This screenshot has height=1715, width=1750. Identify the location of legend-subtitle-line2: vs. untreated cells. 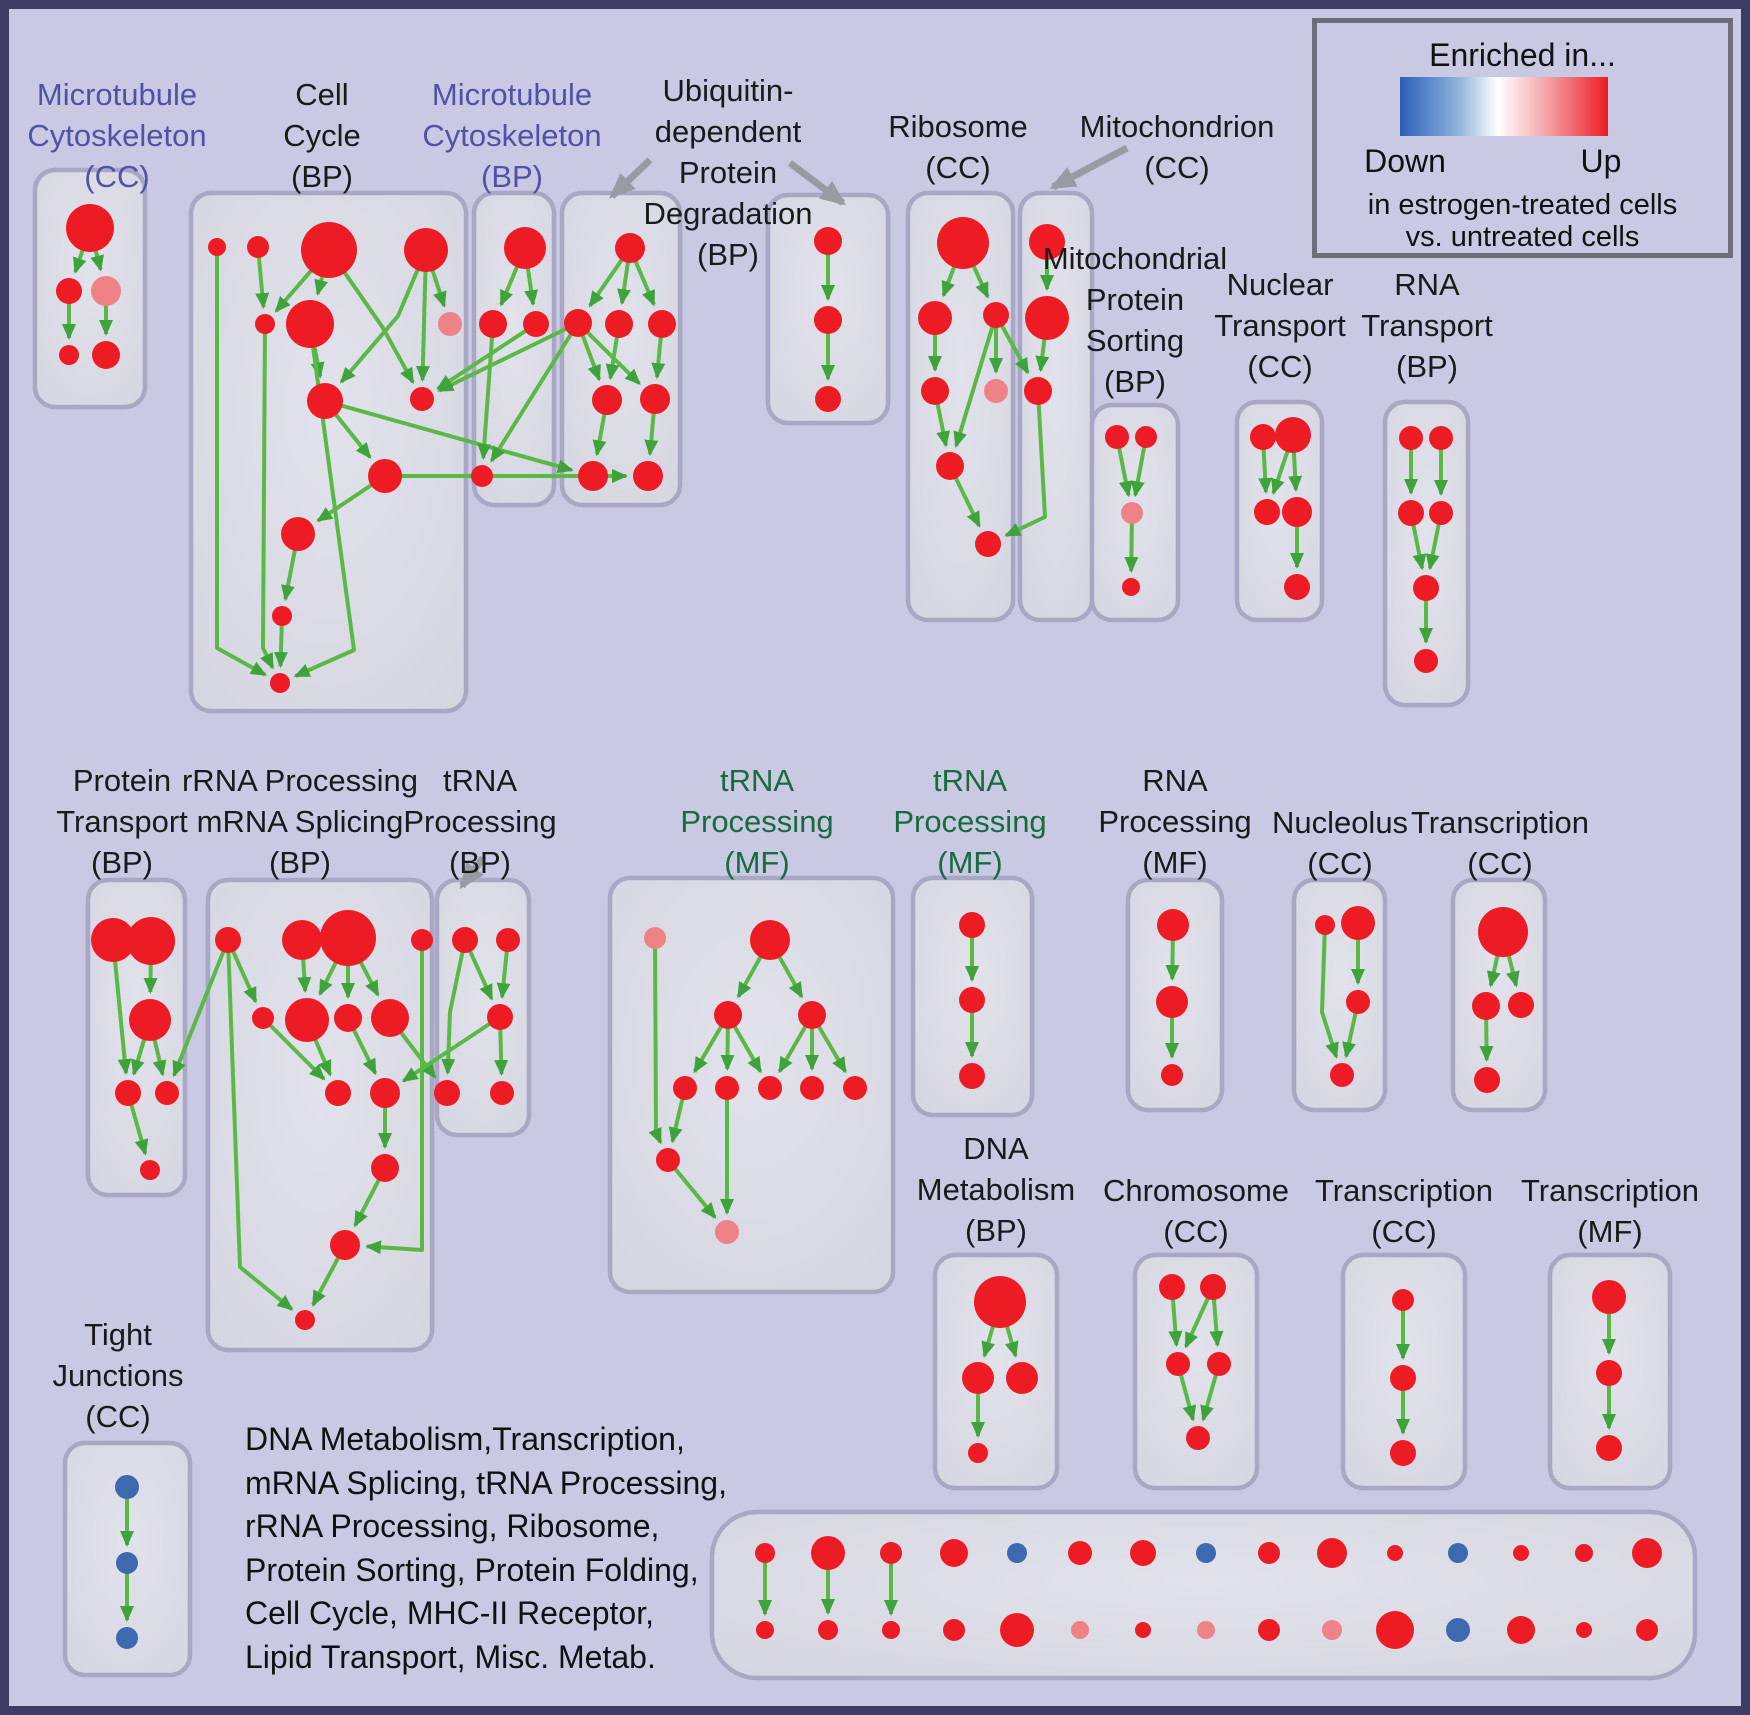
(1522, 237).